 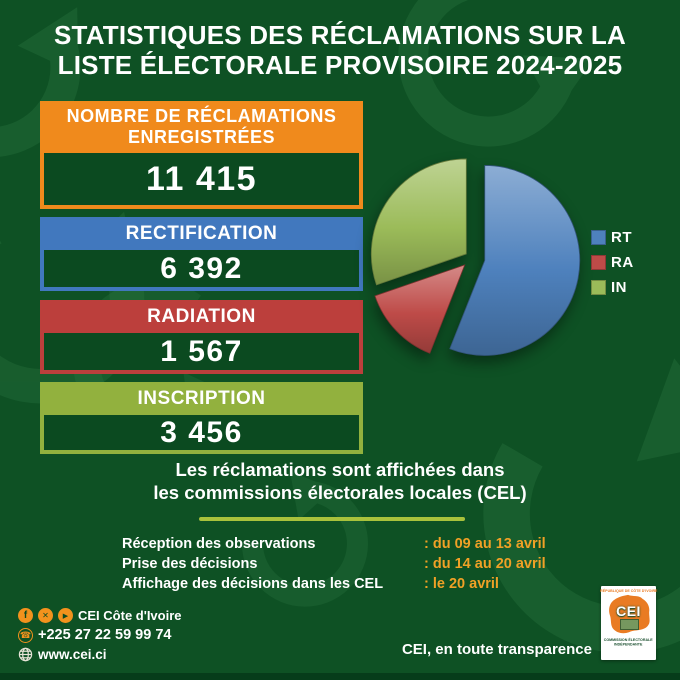 I want to click on stat-card-inscription-value: 3 456, so click(x=201, y=432).